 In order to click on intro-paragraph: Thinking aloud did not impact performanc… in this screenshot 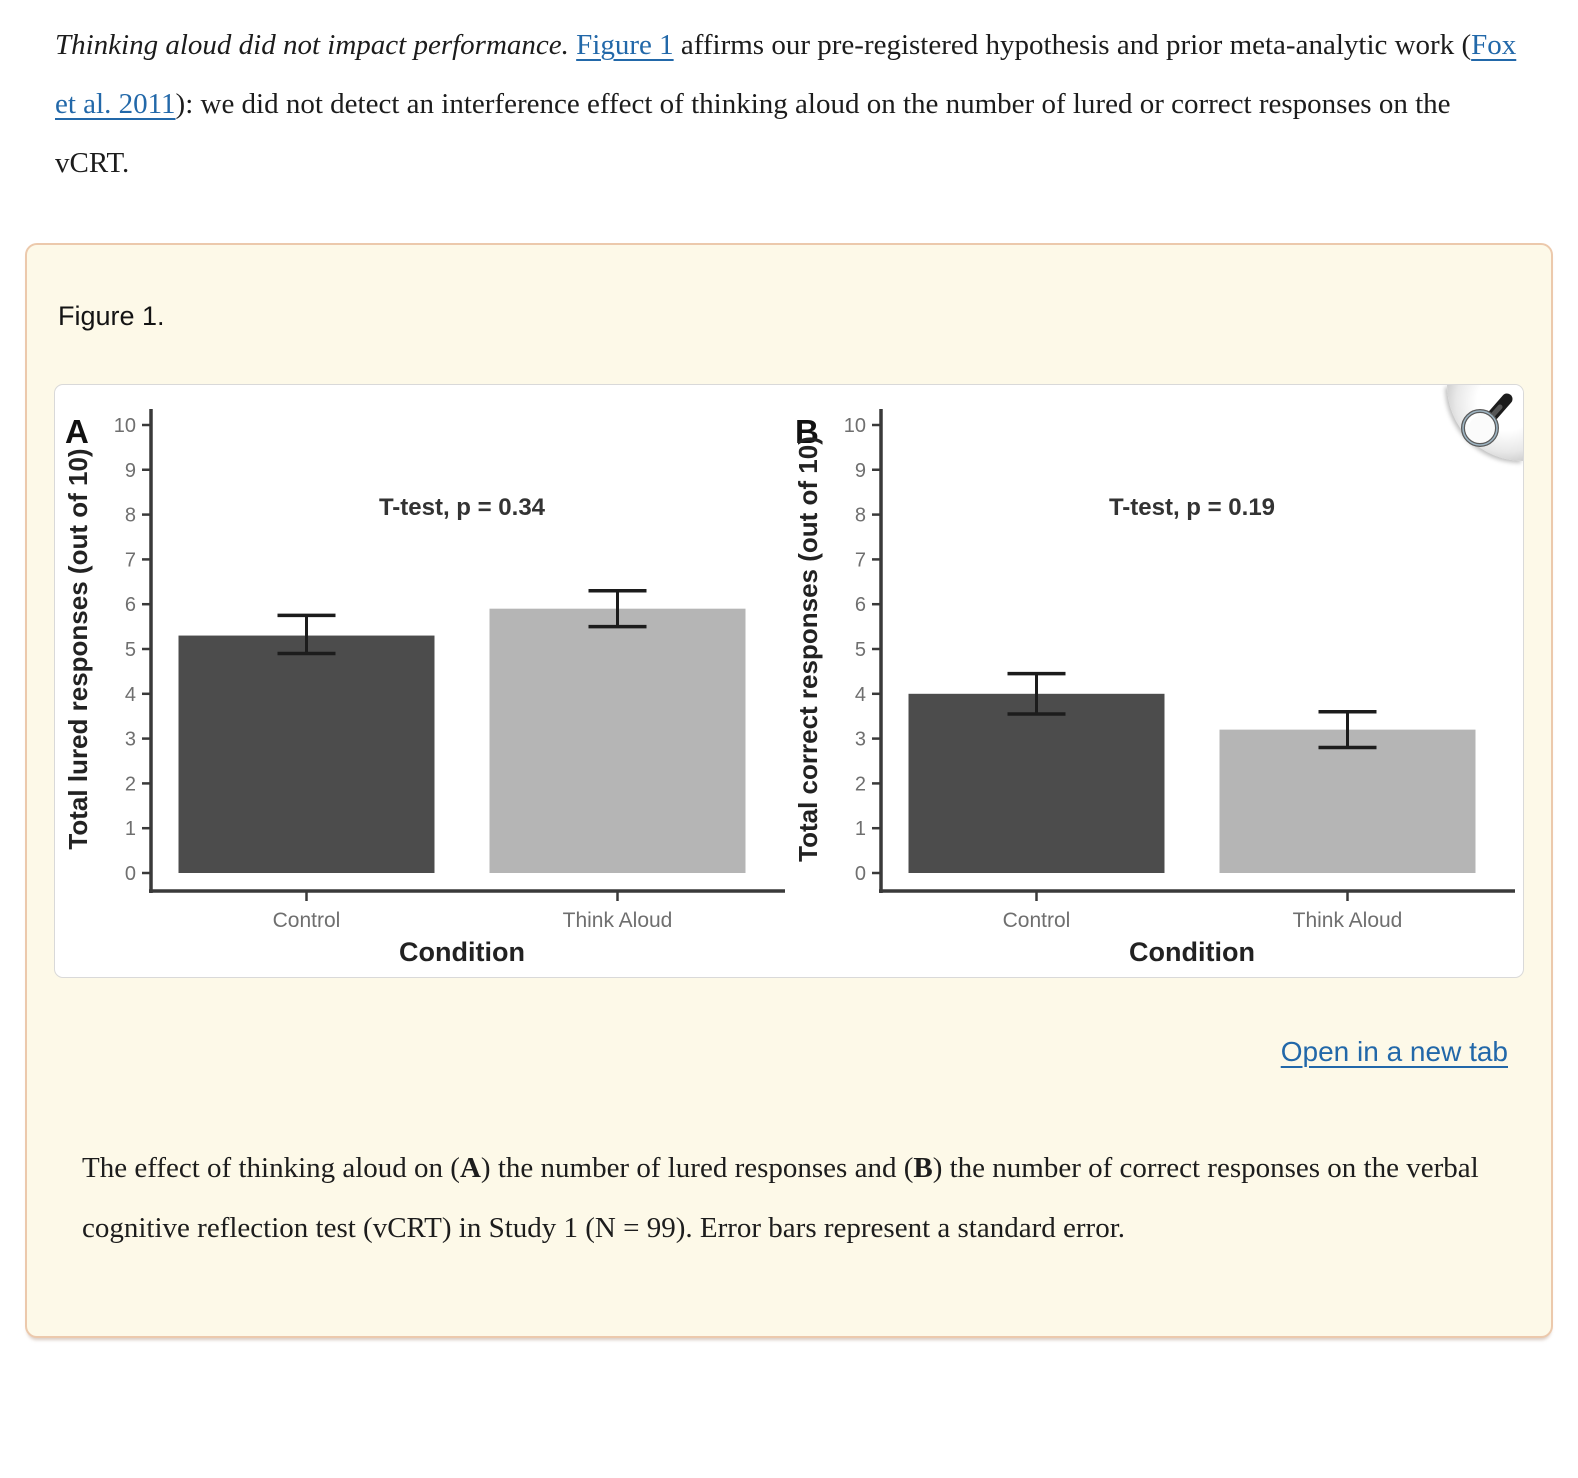, I will do `click(786, 104)`.